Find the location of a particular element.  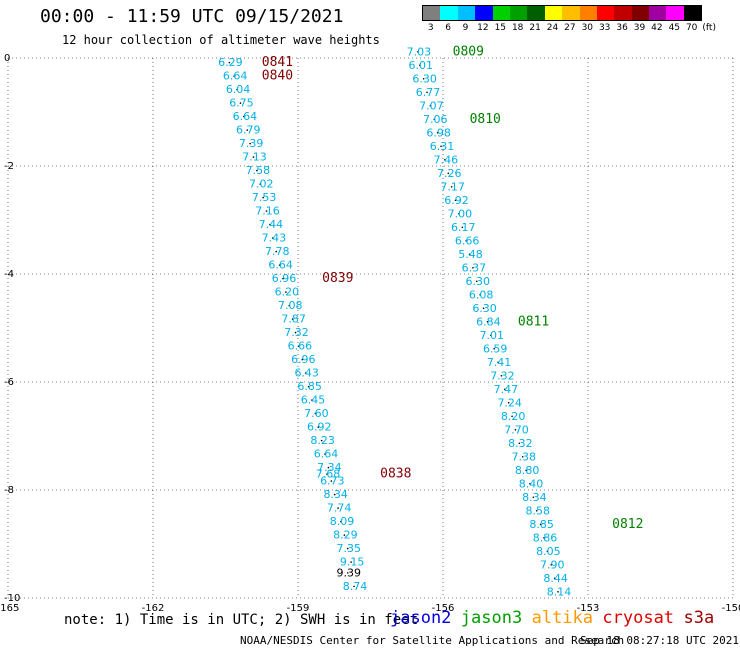

x-tick-label: -150 is located at coordinates (731, 608).